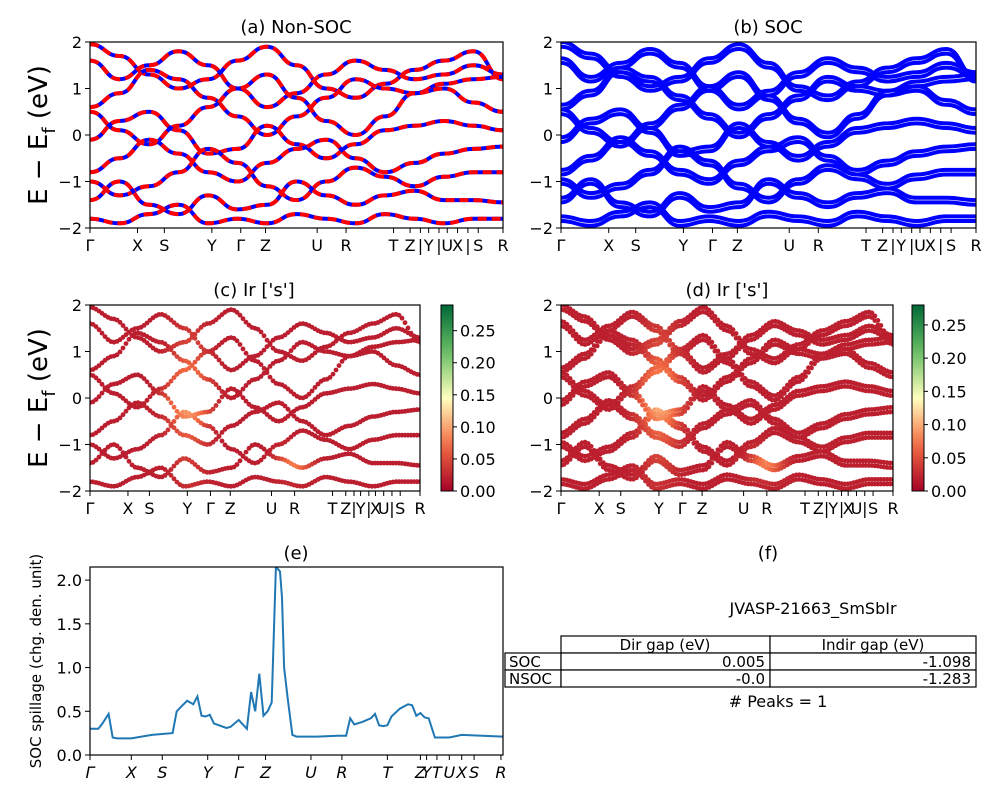 This screenshot has width=1000, height=800. I want to click on panel-a-xticks: Γ X S Y Γ Z U R T Z | Y | UX | S R, so click(297, 241).